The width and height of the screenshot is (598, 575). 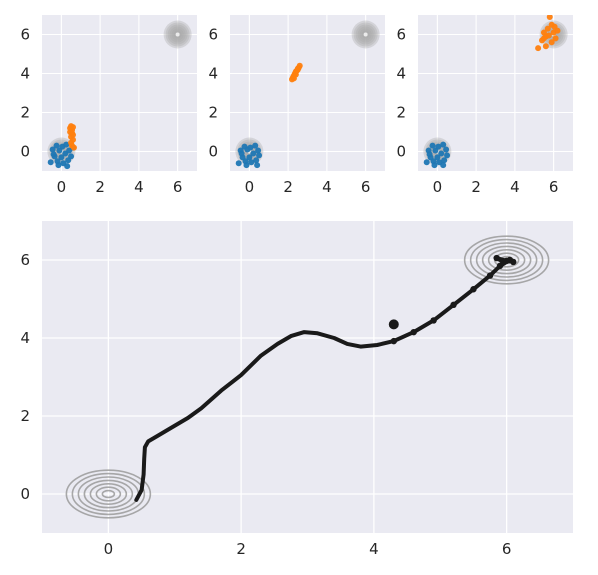 I want to click on top-left-panel: 0 2 4 6 0 2 4 6, so click(x=108, y=105).